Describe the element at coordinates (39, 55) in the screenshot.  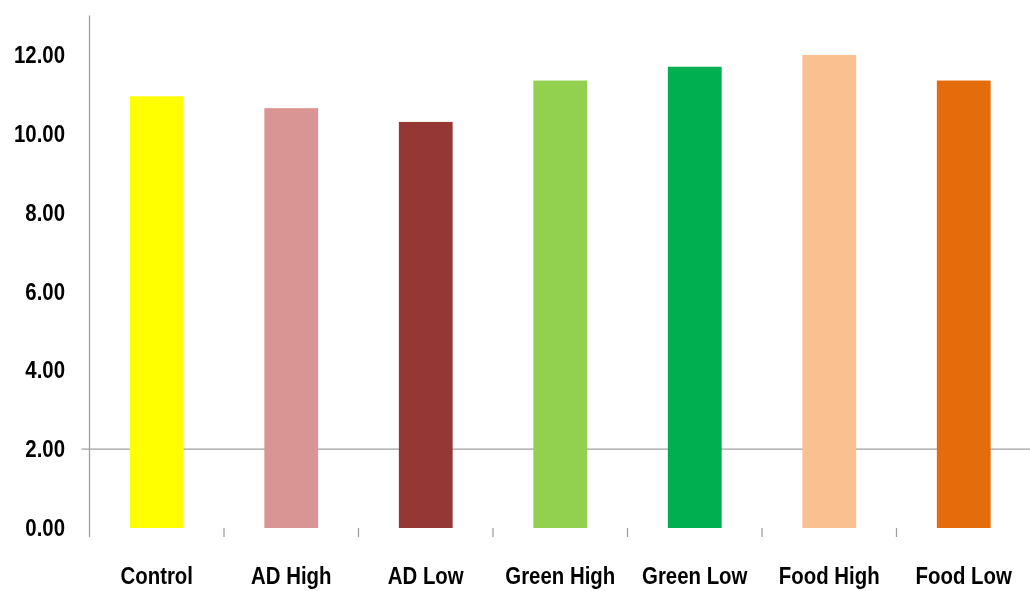
I see `y-tick-label: 12.00` at that location.